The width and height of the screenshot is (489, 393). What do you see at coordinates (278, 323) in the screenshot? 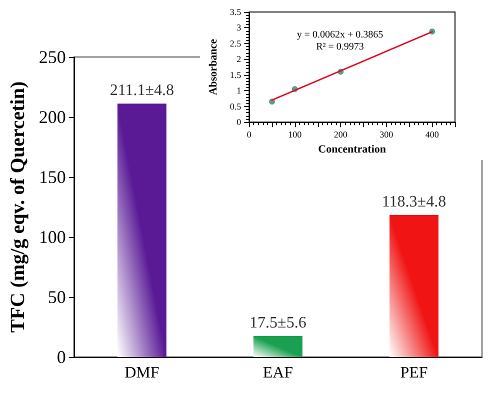
I see `data-label: 17.5±5.6` at bounding box center [278, 323].